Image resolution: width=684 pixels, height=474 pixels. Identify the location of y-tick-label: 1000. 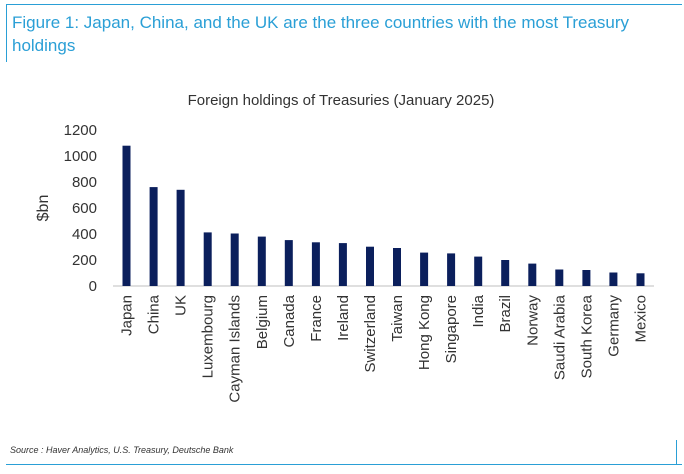
(80, 156).